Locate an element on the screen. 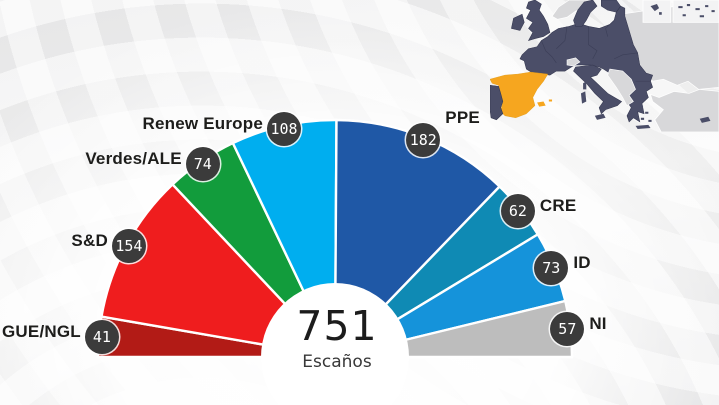  total-seats-value: 751 is located at coordinates (337, 326).